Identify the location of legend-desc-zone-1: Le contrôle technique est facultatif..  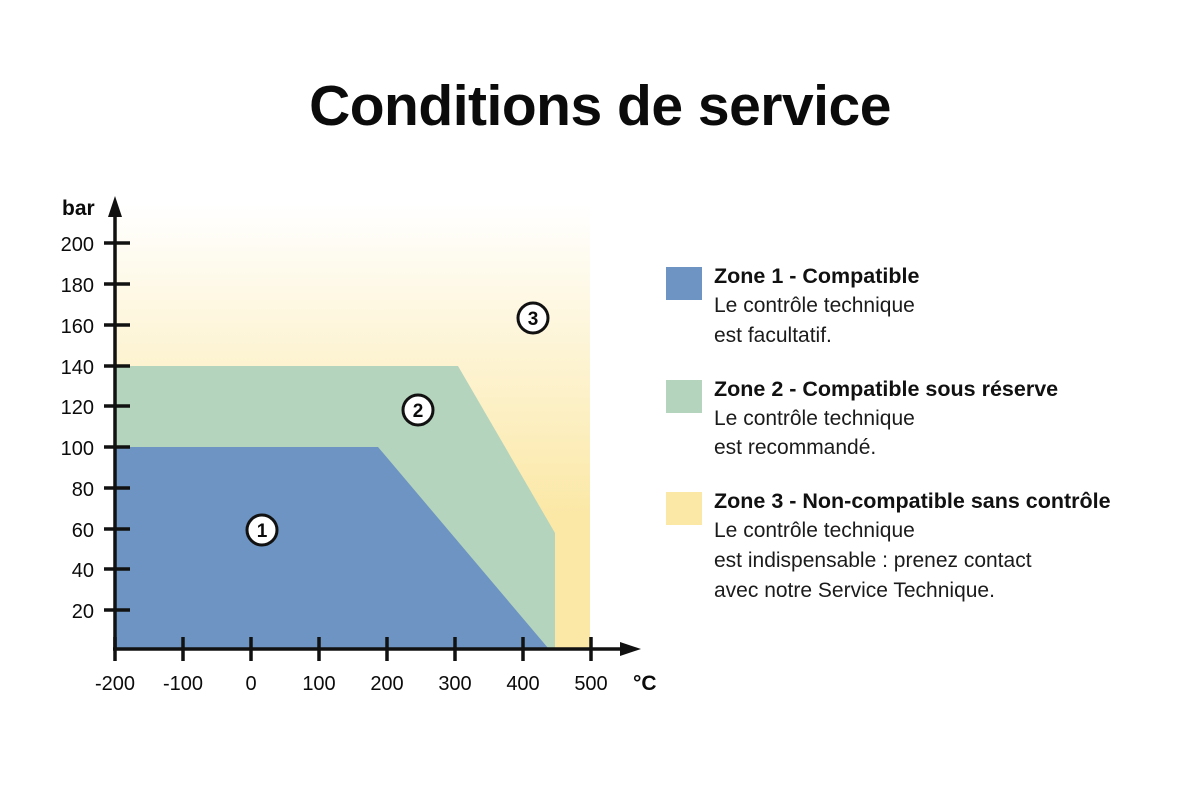
(950, 321).